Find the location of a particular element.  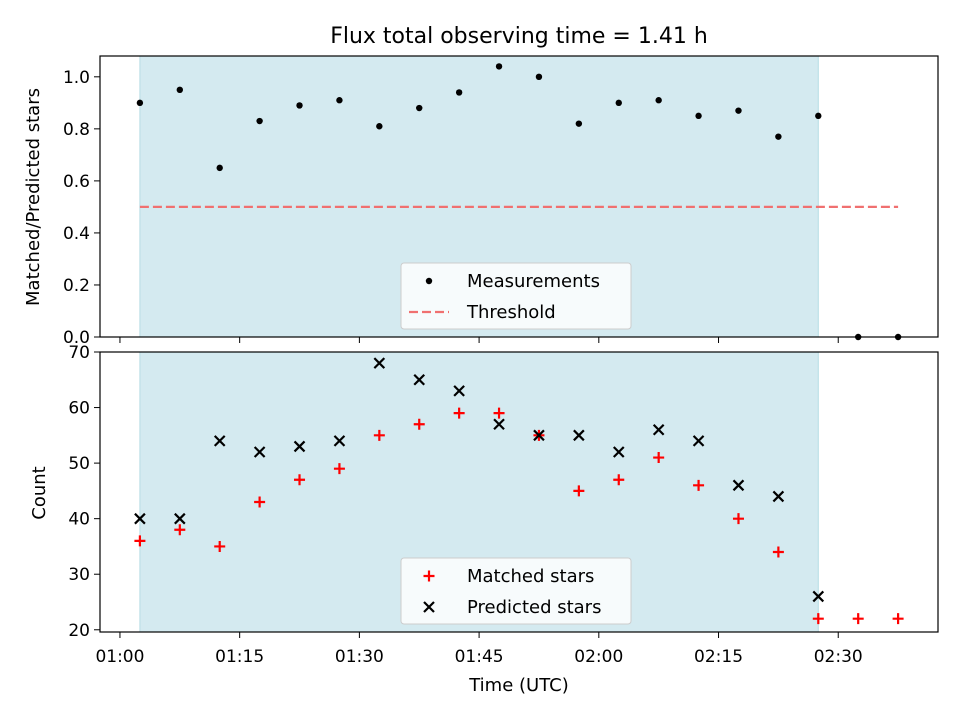

x-axis-label: Time (UTC) is located at coordinates (518, 685).